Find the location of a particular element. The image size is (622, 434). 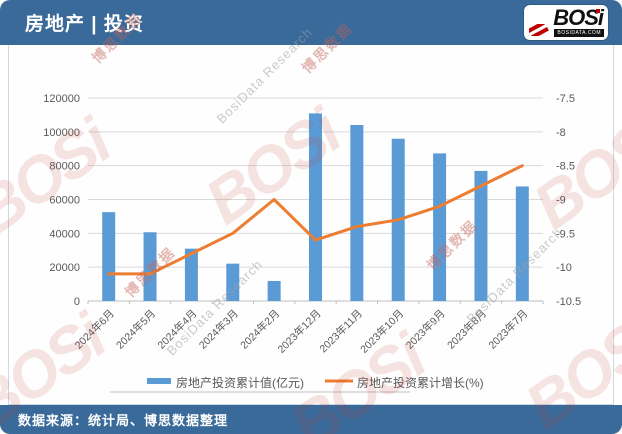

x-axis-label: 2024年4月 is located at coordinates (177, 329).